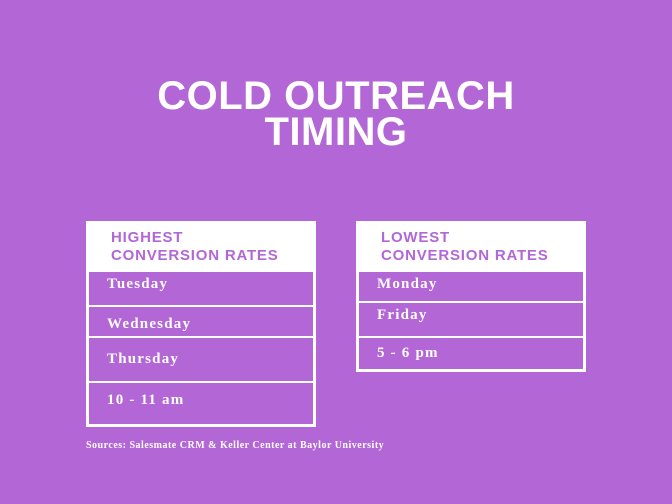  I want to click on highest-header-line-2: CONVERSION RATES, so click(195, 255).